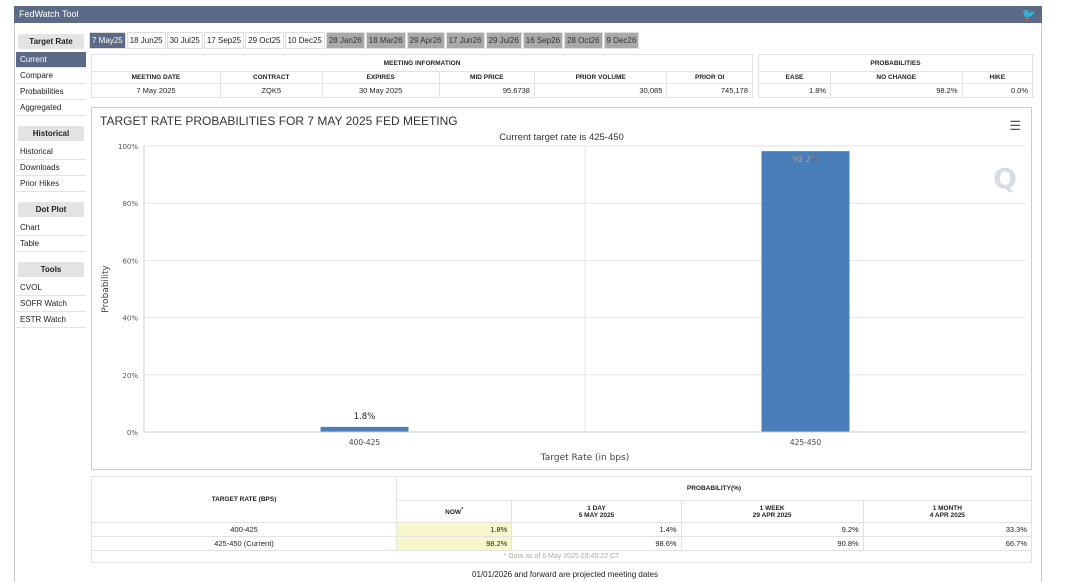  I want to click on prob-value: 0.0%, so click(997, 90).